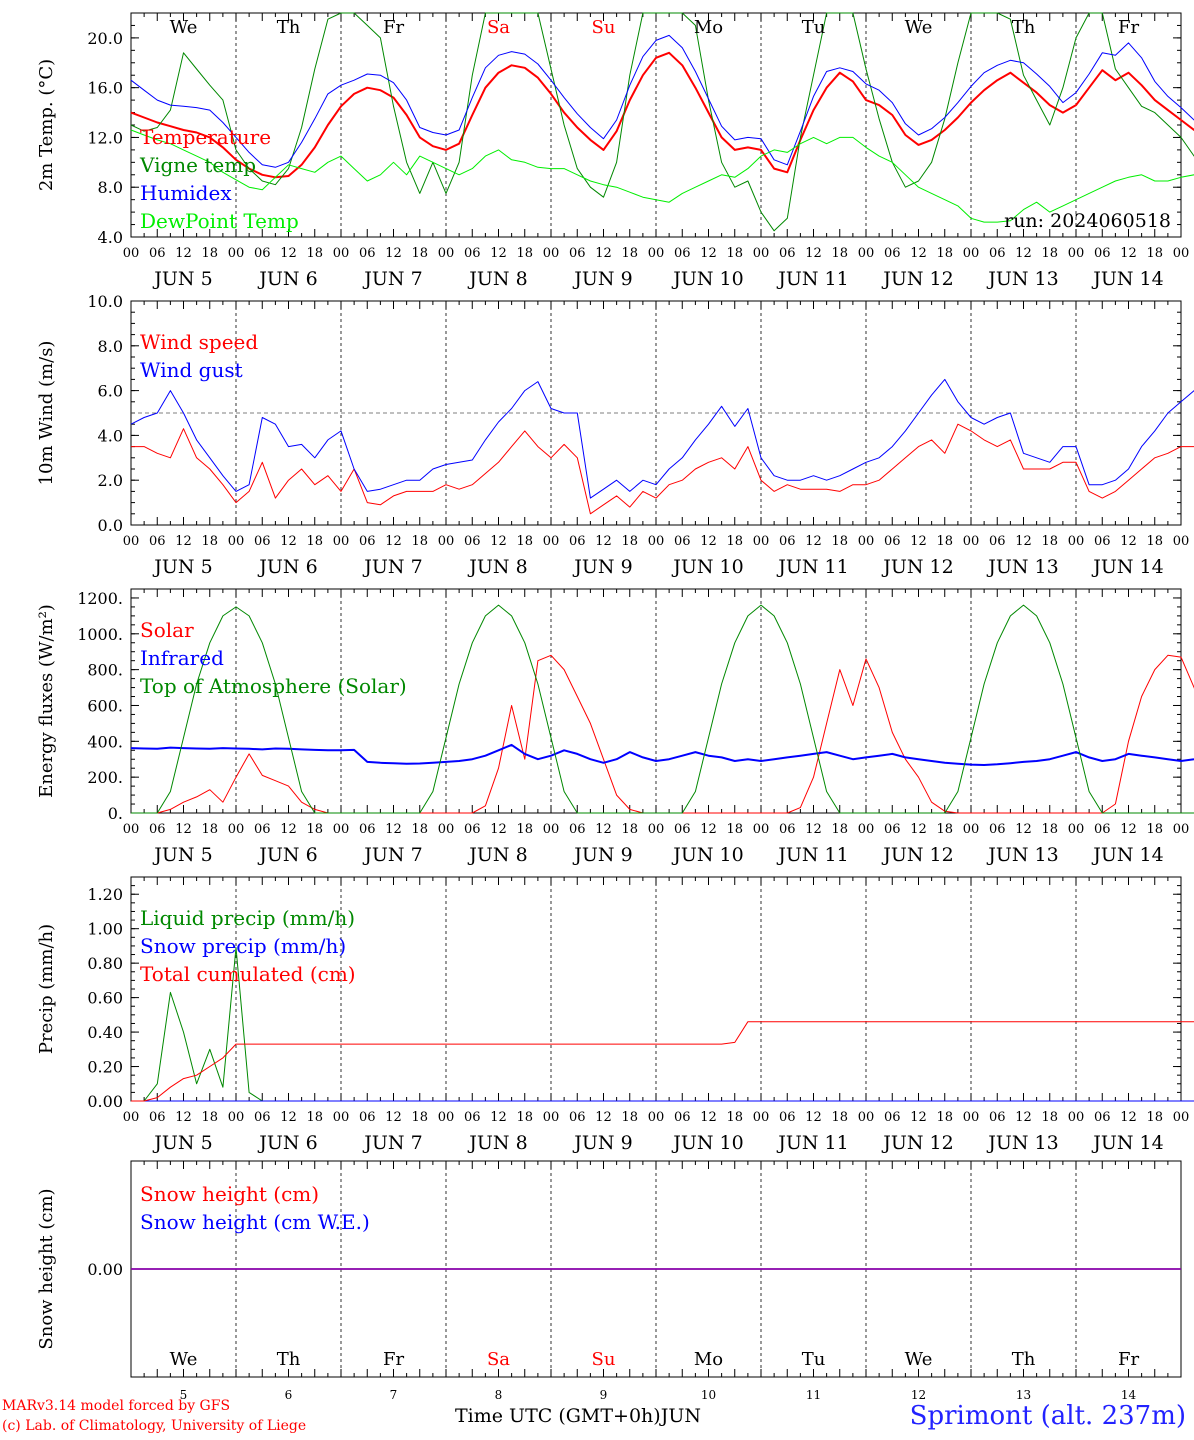 This screenshot has height=1440, width=1194. I want to click on y-tick-label: 8.0, so click(110, 346).